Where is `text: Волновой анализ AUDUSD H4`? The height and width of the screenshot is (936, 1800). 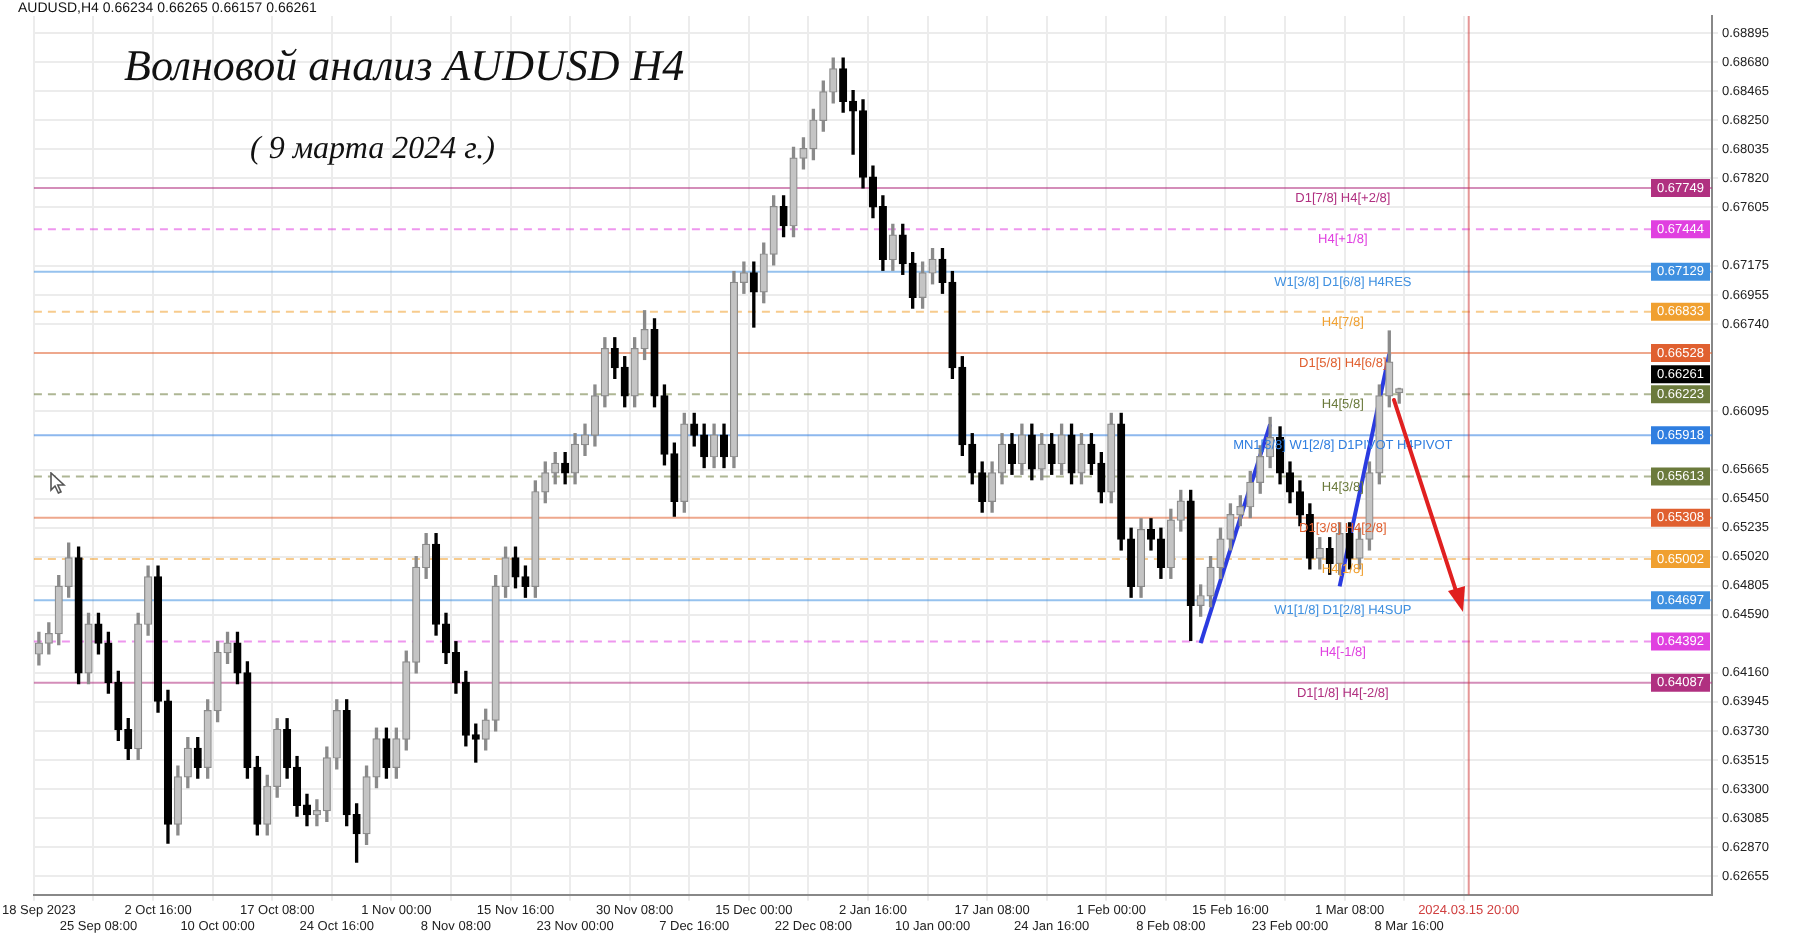
text: Волновой анализ AUDUSD H4 is located at coordinates (404, 66).